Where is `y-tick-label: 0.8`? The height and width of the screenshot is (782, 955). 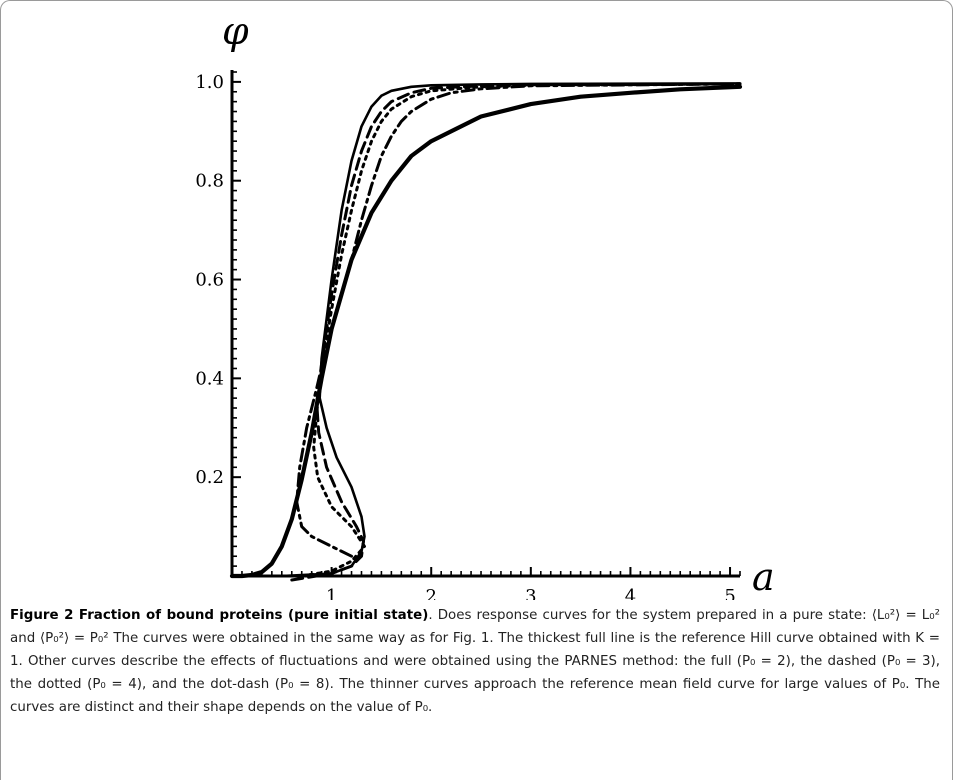
y-tick-label: 0.8 is located at coordinates (209, 181).